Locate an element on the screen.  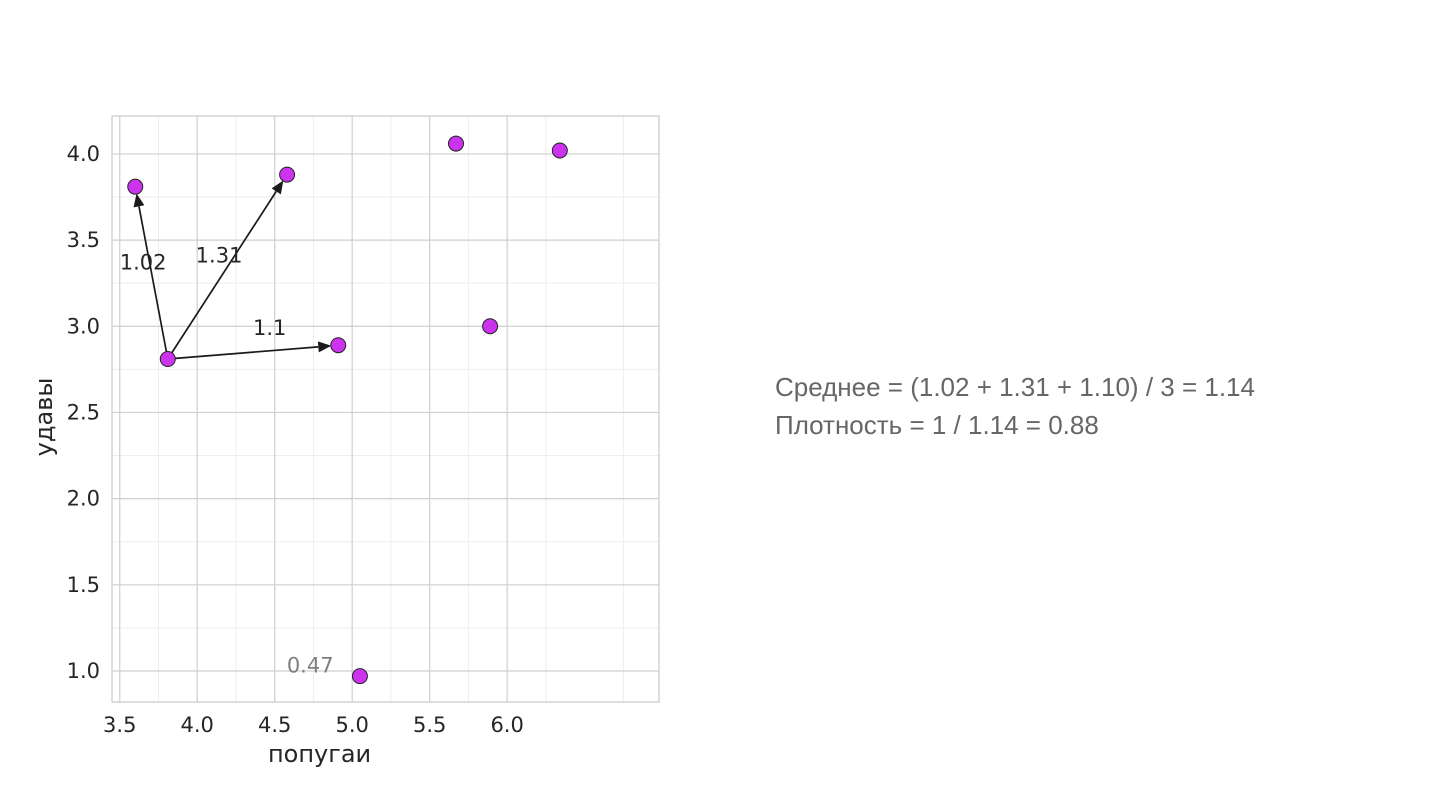
x-axis-label: попугаи is located at coordinates (319, 754).